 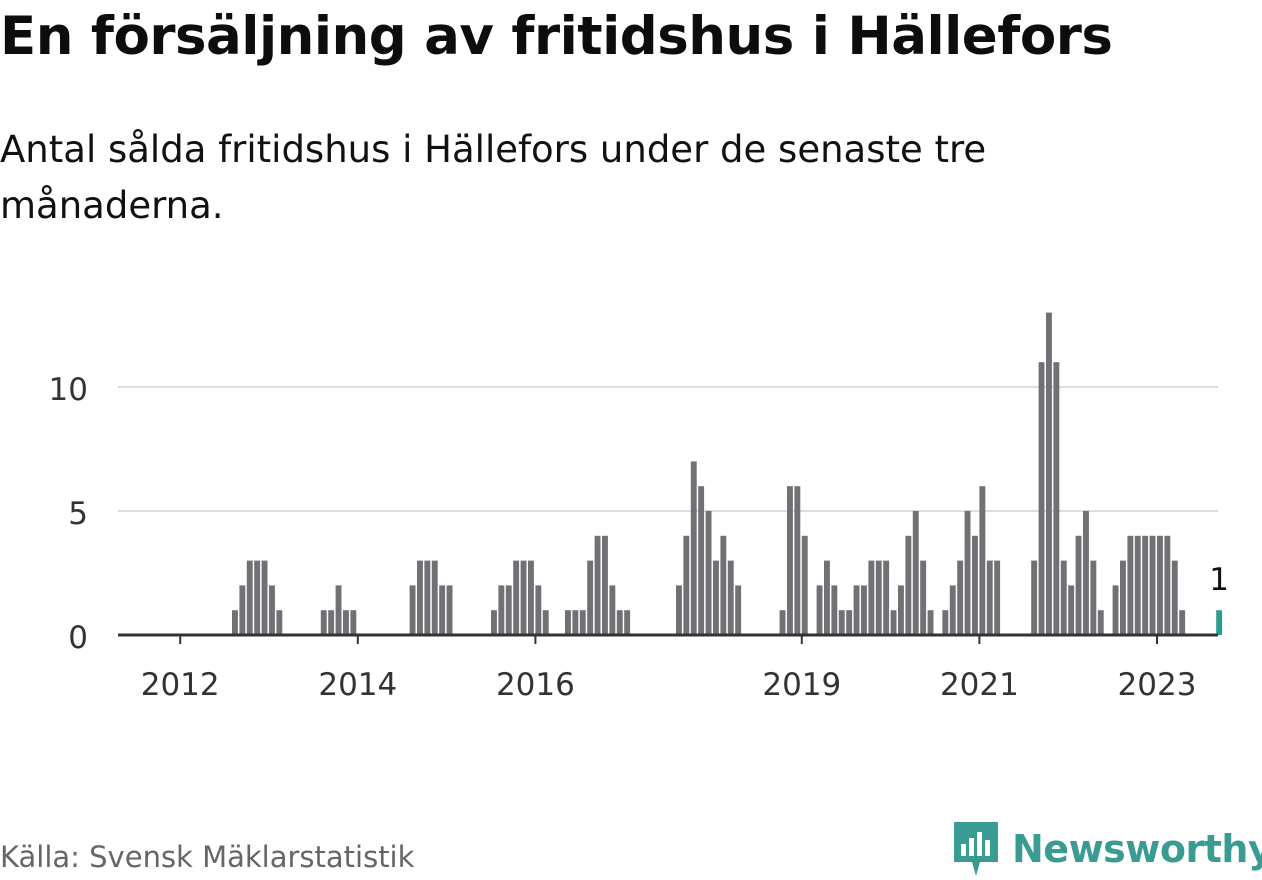 I want to click on y-tick-label: 0, so click(x=78, y=638).